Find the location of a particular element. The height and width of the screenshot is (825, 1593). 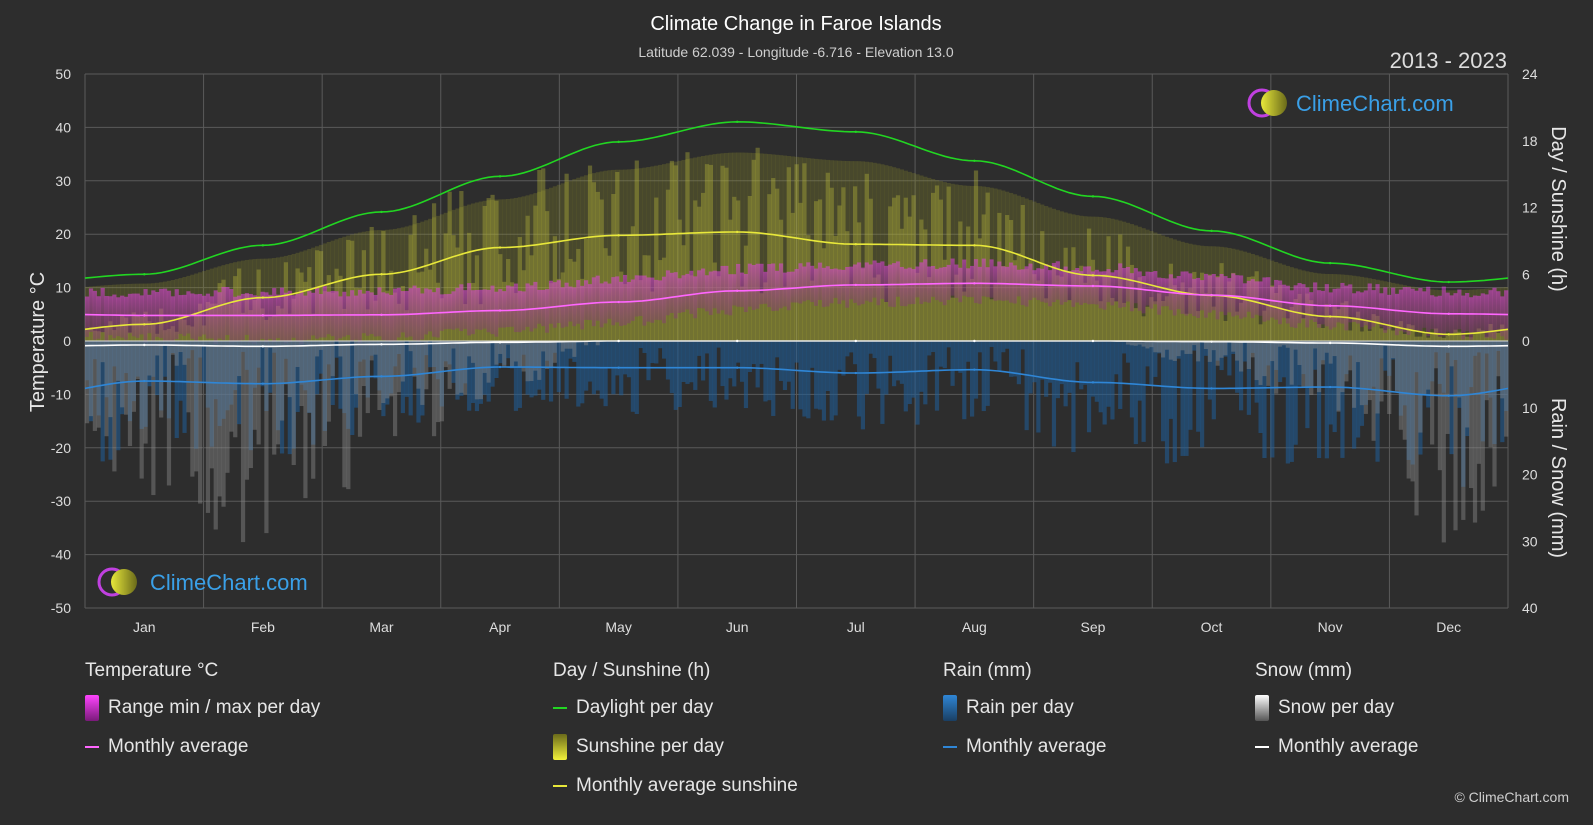

temperature-point is located at coordinates (263, 315).